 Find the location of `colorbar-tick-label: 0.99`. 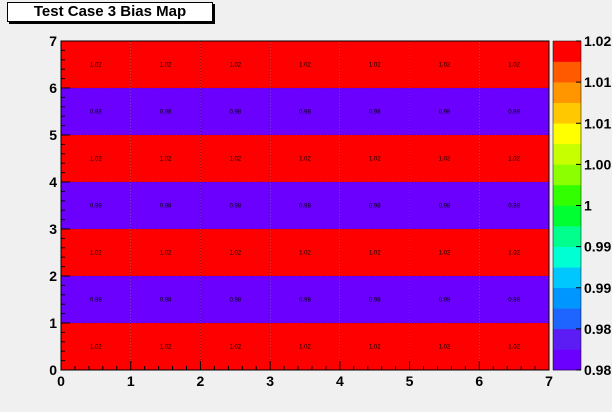

colorbar-tick-label: 0.99 is located at coordinates (597, 288).